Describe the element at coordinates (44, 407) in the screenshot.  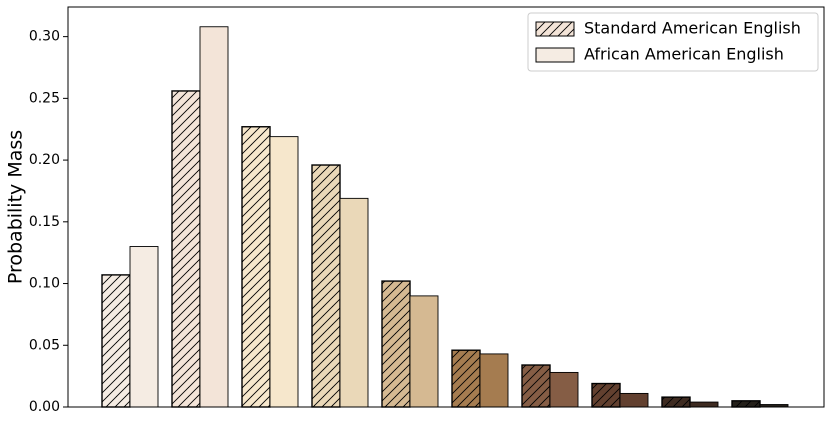
I see `y-tick-label: 0.00` at that location.